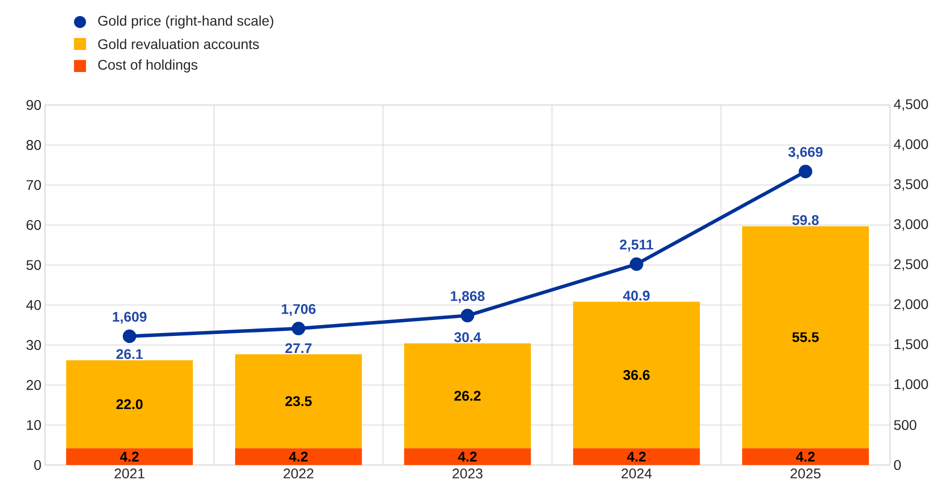 This screenshot has height=490, width=949. Describe the element at coordinates (33, 145) in the screenshot. I see `y-tick-label: 80` at that location.